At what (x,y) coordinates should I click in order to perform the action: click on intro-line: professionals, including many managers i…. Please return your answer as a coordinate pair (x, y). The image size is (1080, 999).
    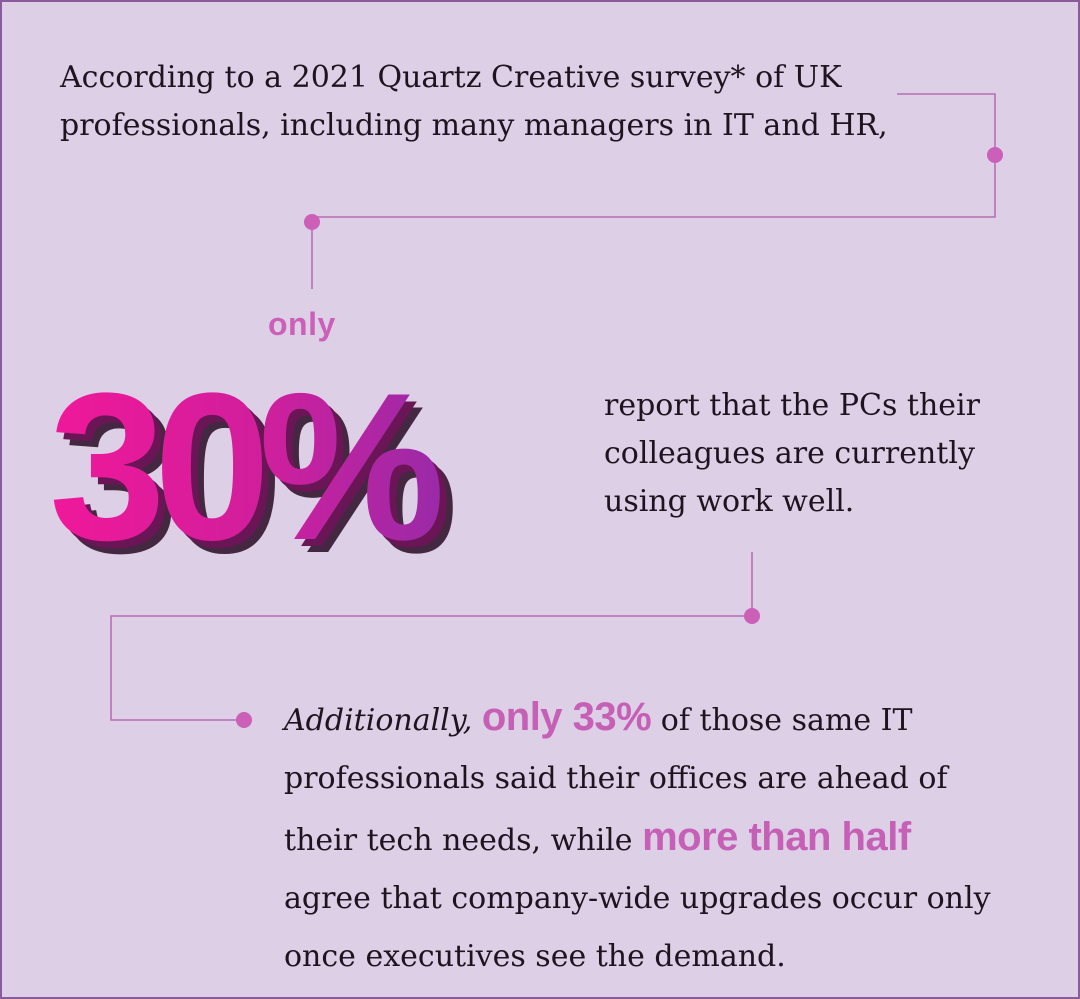
    Looking at the image, I should click on (474, 125).